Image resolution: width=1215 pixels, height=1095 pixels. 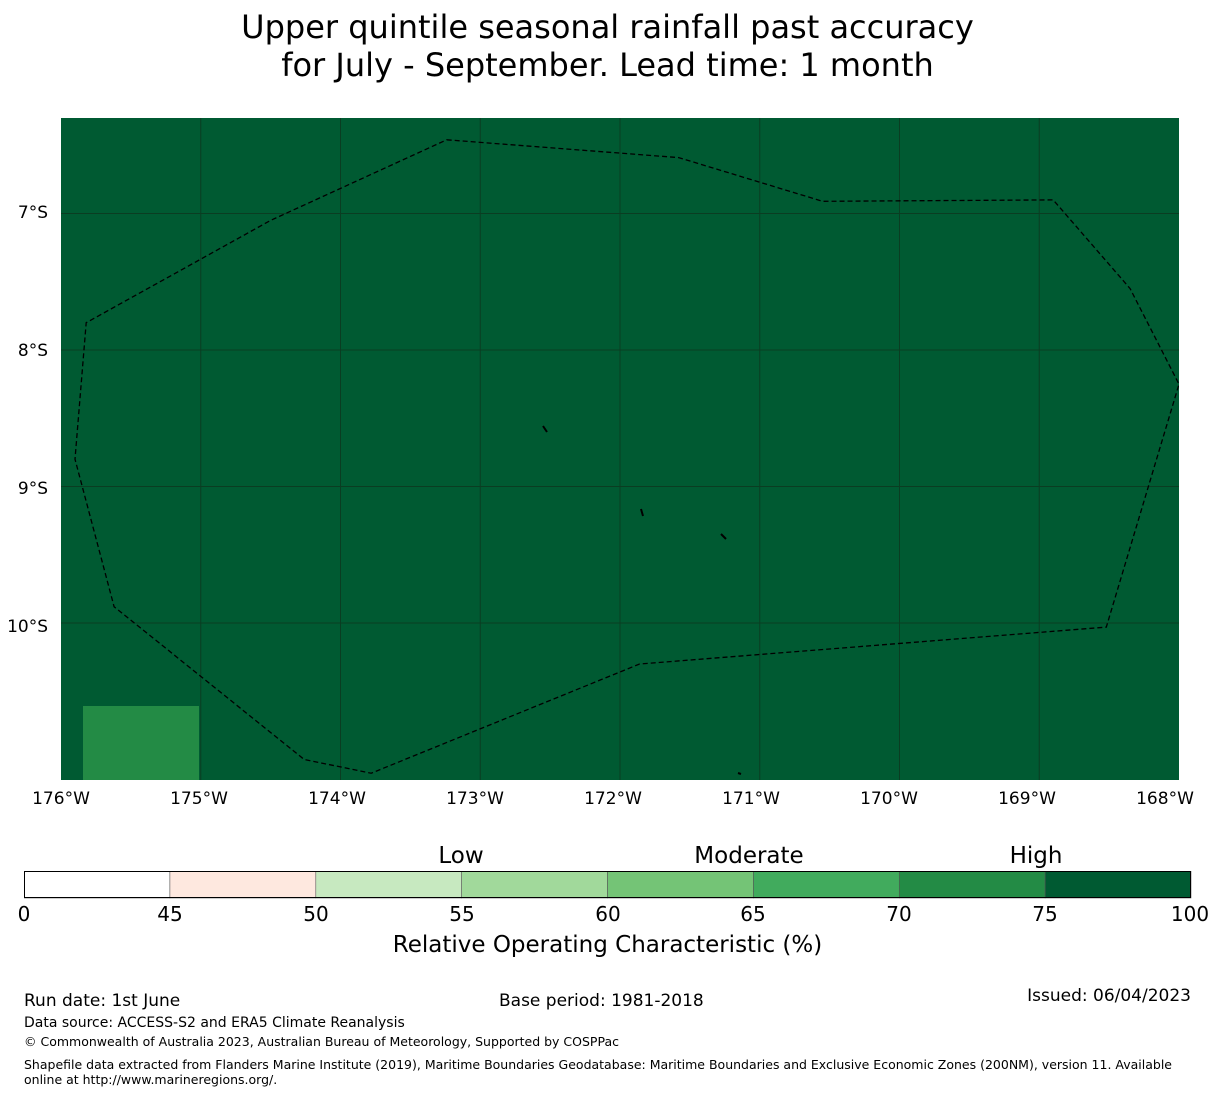 I want to click on colorbar-tick: 55, so click(x=462, y=914).